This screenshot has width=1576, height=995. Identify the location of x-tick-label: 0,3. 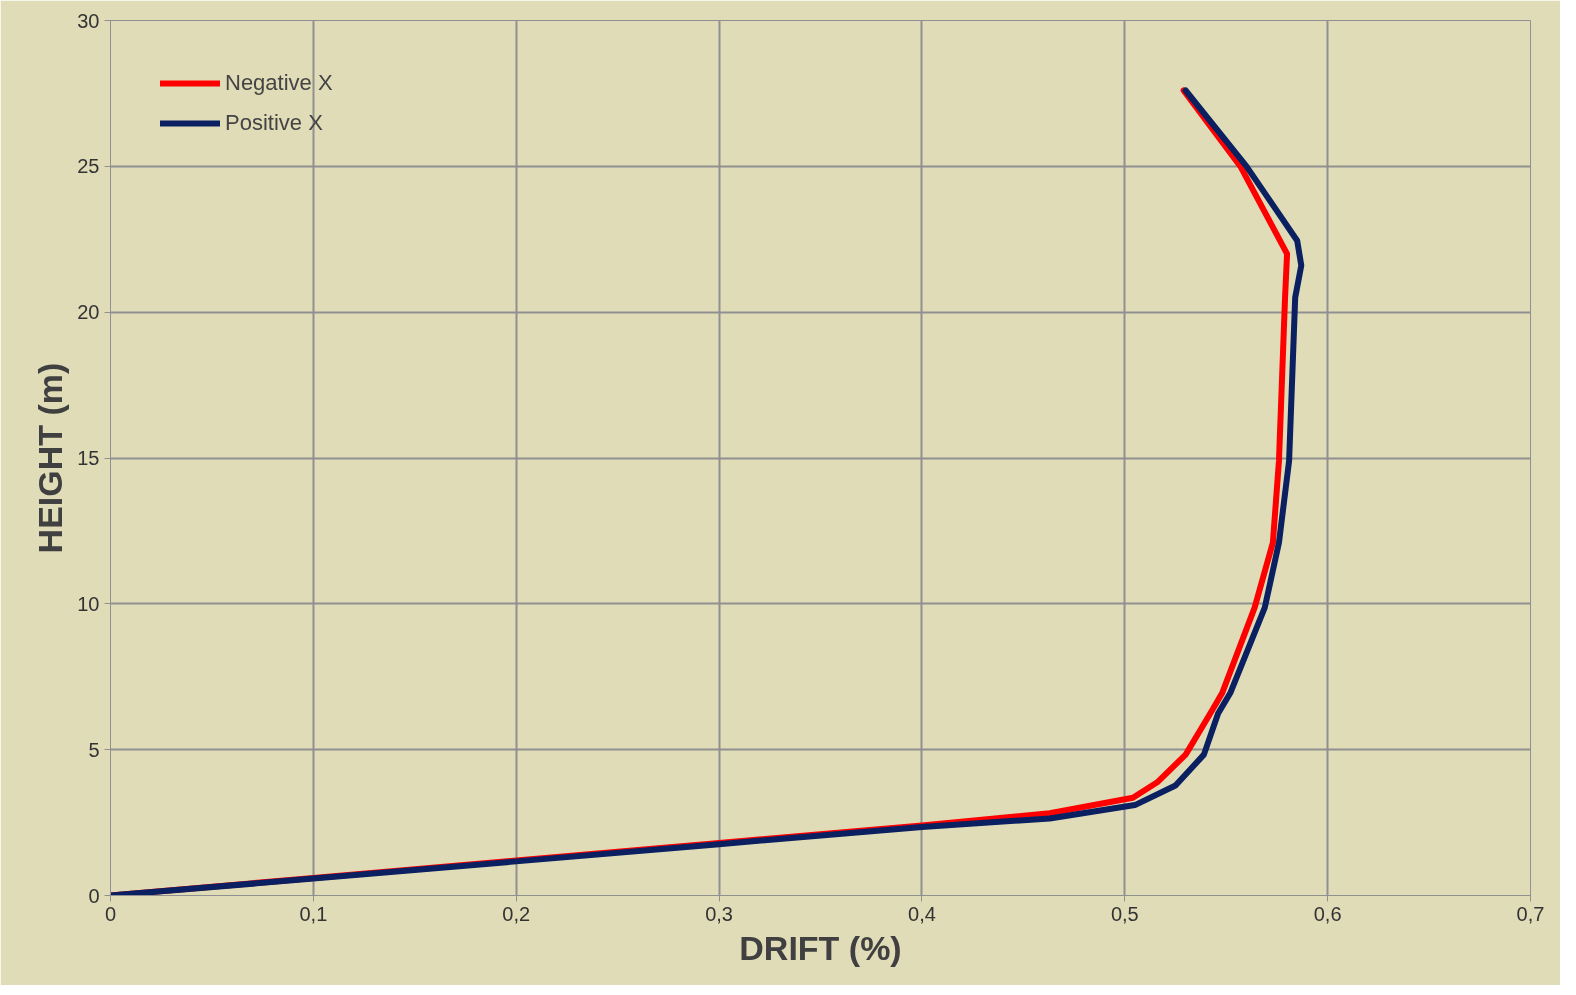
(719, 913).